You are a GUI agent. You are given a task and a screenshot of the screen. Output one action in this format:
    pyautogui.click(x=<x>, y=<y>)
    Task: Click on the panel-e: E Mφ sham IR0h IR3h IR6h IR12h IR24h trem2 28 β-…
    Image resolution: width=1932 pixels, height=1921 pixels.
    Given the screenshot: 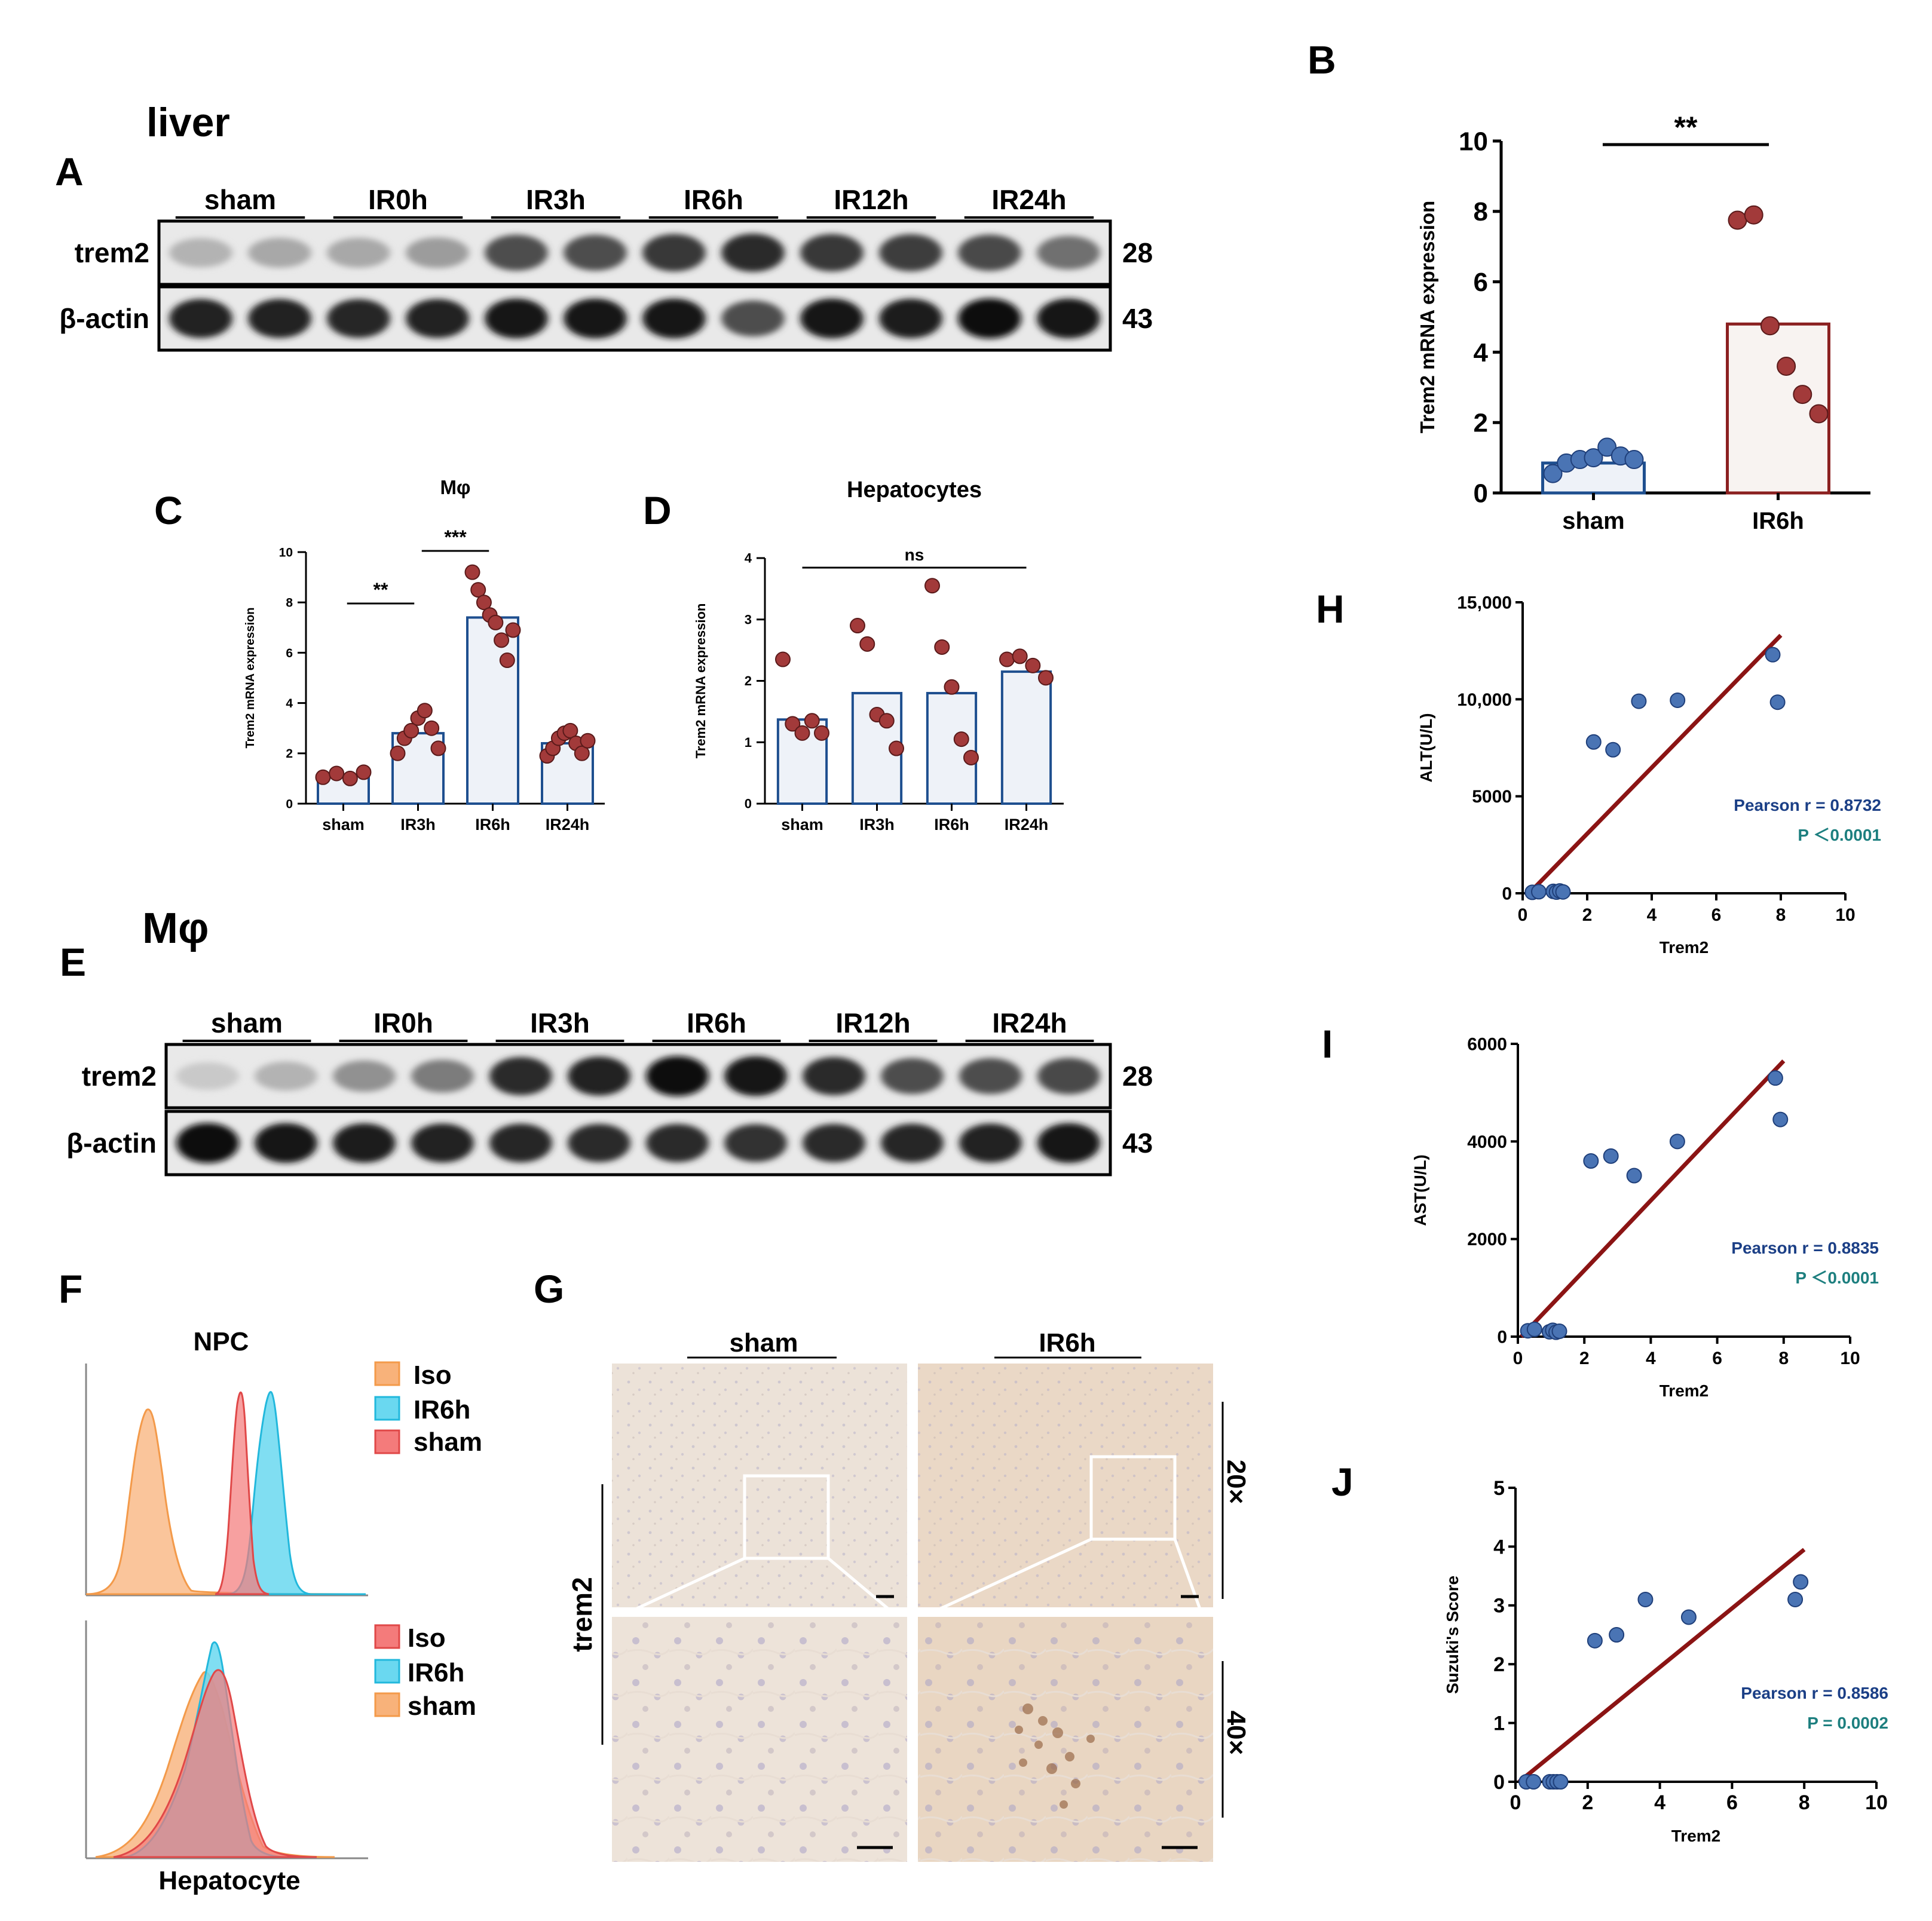 What is the action you would take?
    pyautogui.click(x=606, y=1041)
    